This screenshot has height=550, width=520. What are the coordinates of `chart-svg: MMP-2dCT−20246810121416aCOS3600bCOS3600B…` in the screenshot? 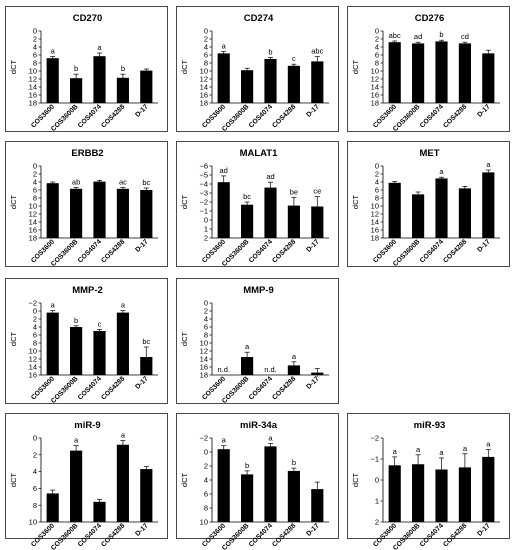 It's located at (83, 345).